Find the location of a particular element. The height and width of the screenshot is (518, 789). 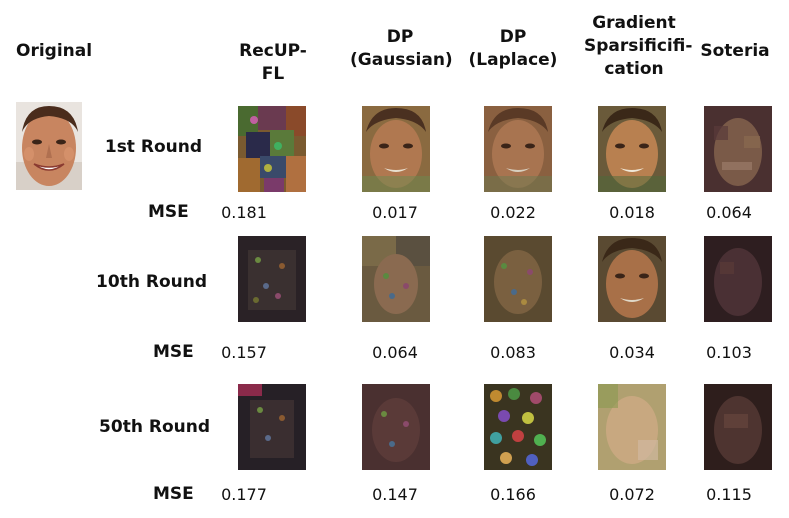

header-dp-laplace: DP (Laplace) is located at coordinates (513, 49).